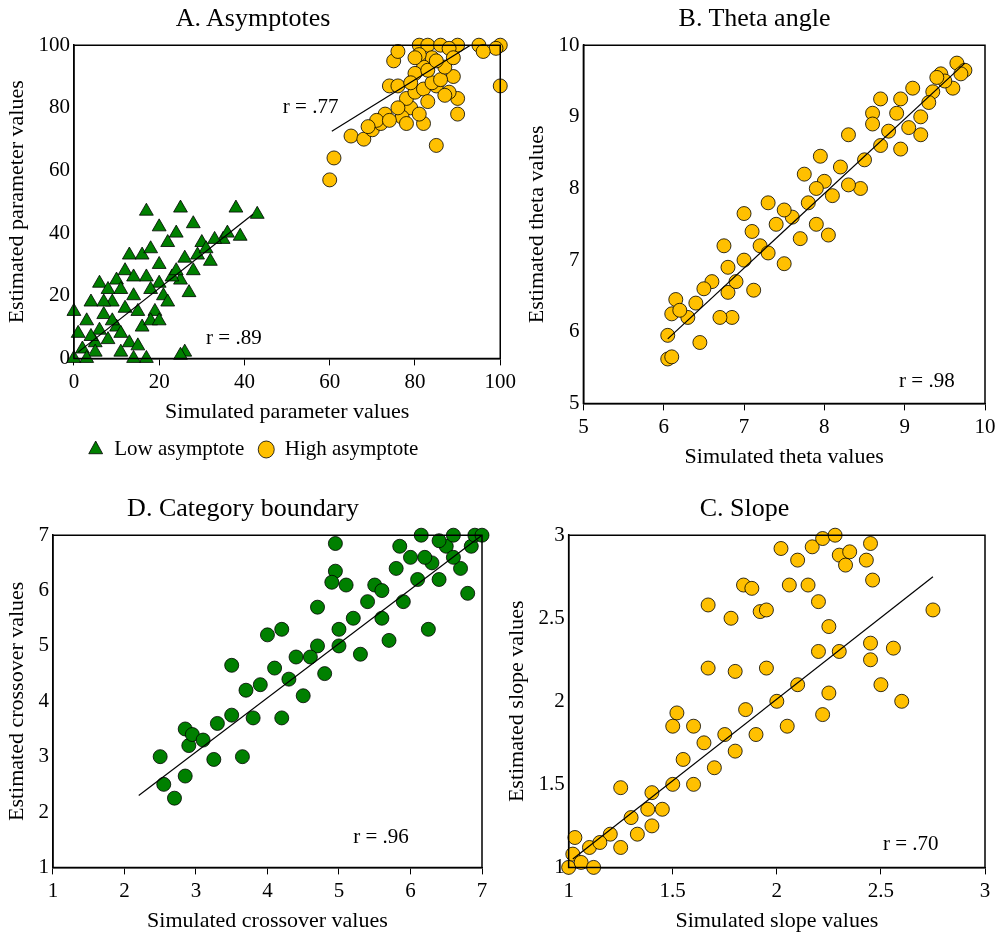 Image resolution: width=1003 pixels, height=934 pixels. What do you see at coordinates (744, 508) in the screenshot?
I see `chart-title: C. Slope` at bounding box center [744, 508].